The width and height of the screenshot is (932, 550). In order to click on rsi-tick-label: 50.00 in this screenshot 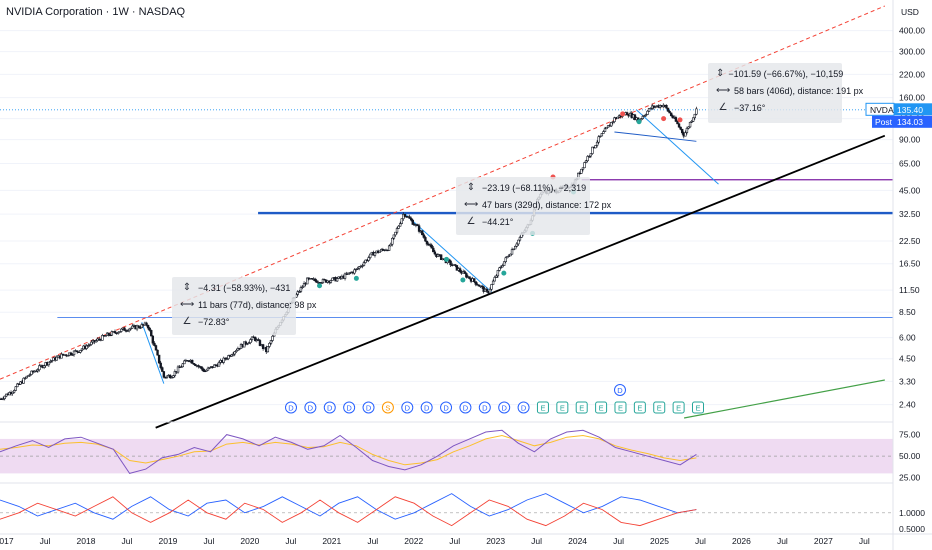, I will do `click(910, 456)`.